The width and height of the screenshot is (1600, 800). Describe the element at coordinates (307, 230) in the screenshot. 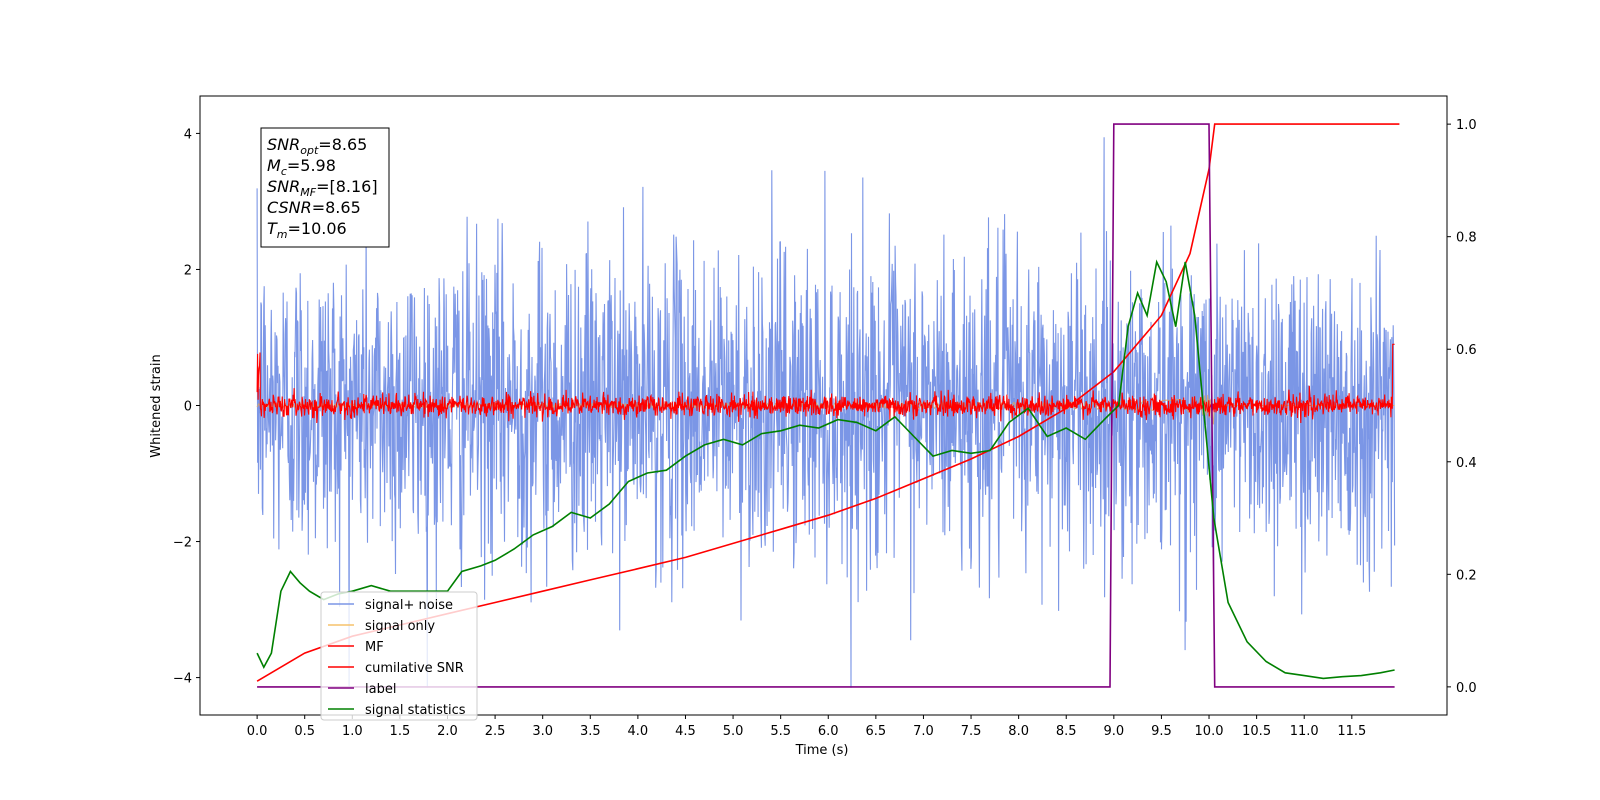

I see `info-line: Tm=10.06` at that location.